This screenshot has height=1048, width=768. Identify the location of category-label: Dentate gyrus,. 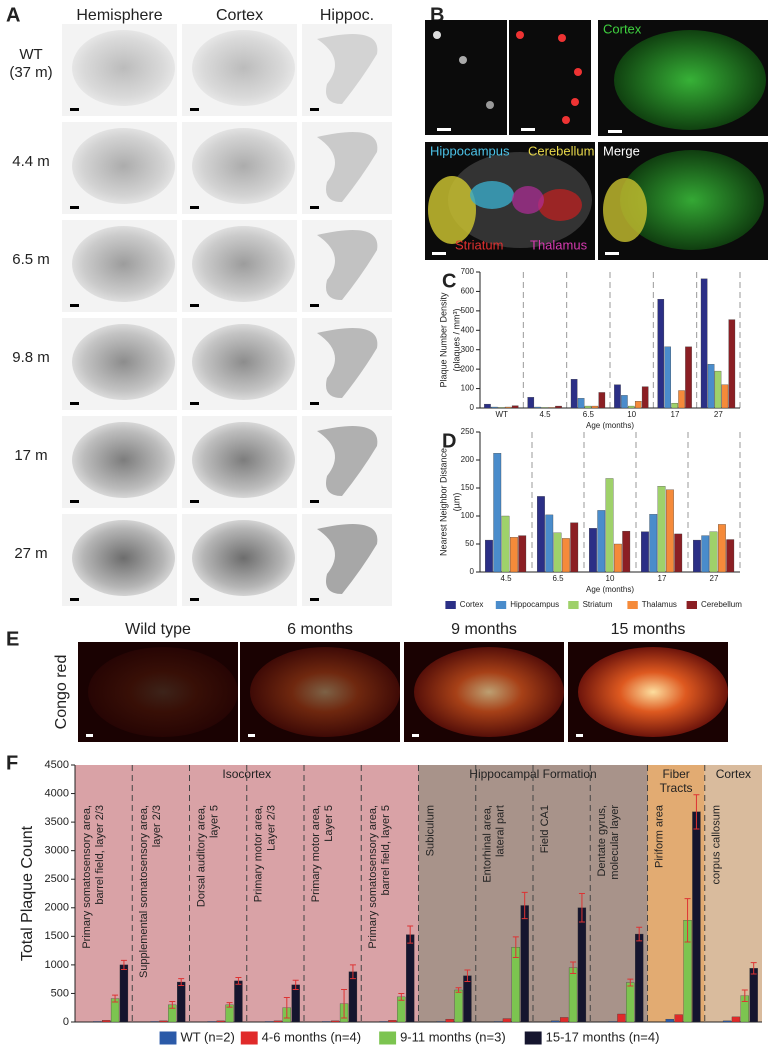
(602, 841).